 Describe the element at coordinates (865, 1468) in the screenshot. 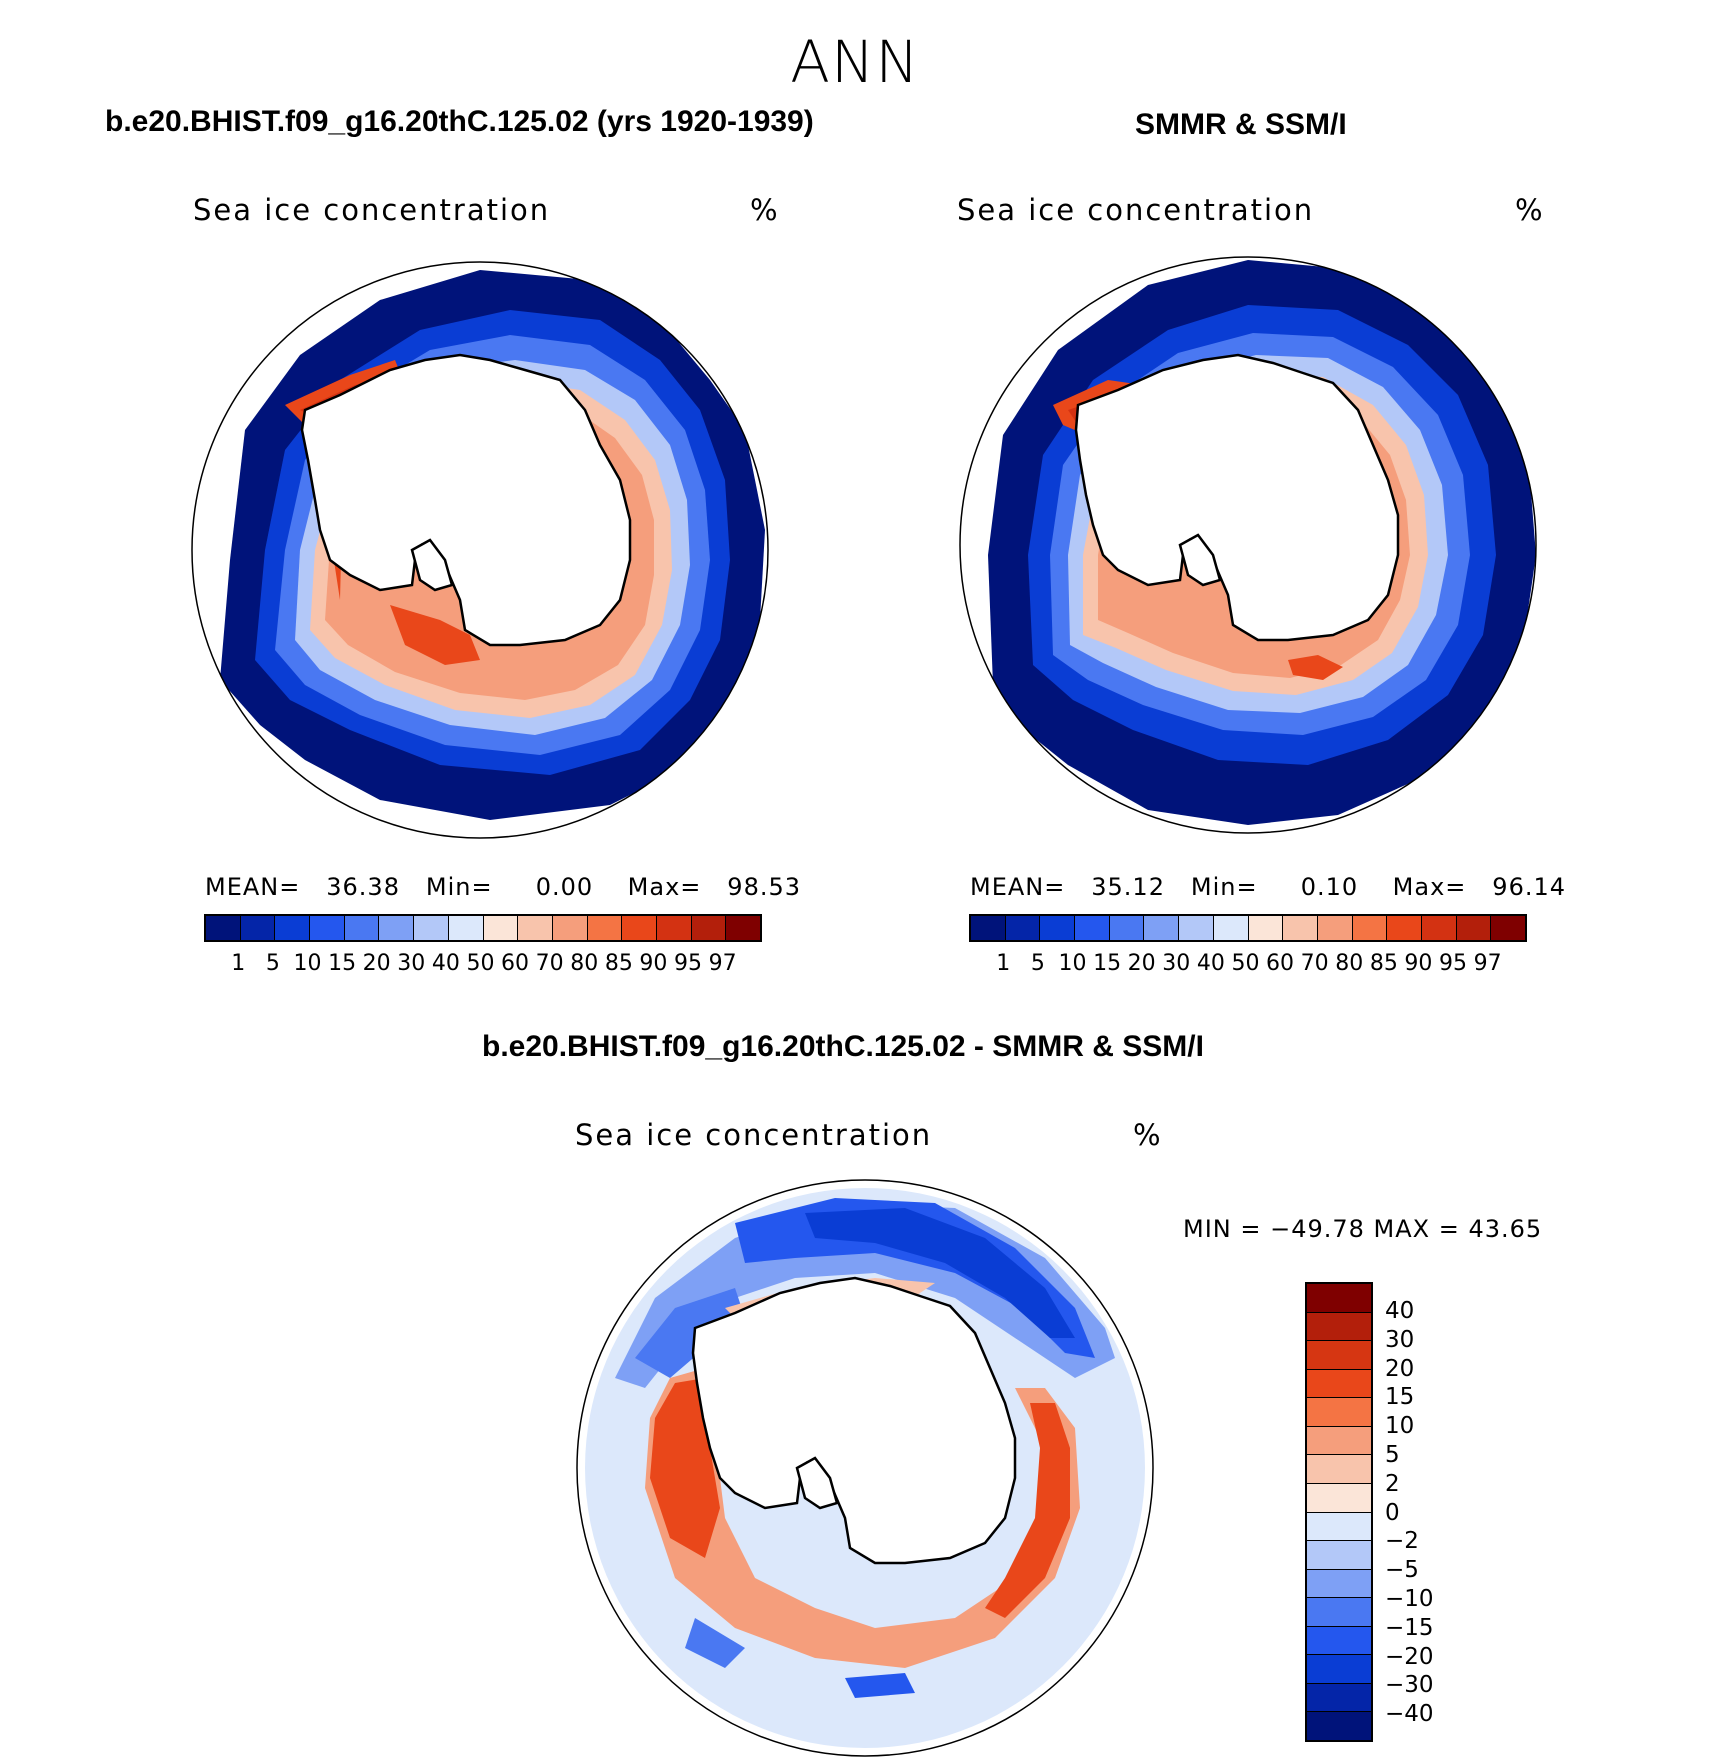

I see `difference-sea-ice-map` at that location.